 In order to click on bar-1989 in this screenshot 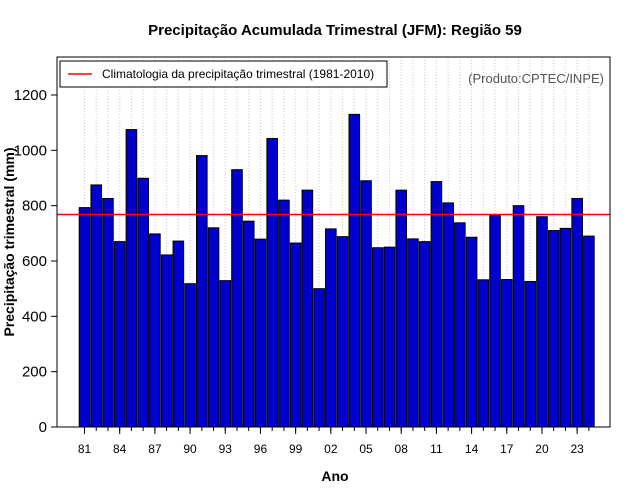, I will do `click(178, 334)`.